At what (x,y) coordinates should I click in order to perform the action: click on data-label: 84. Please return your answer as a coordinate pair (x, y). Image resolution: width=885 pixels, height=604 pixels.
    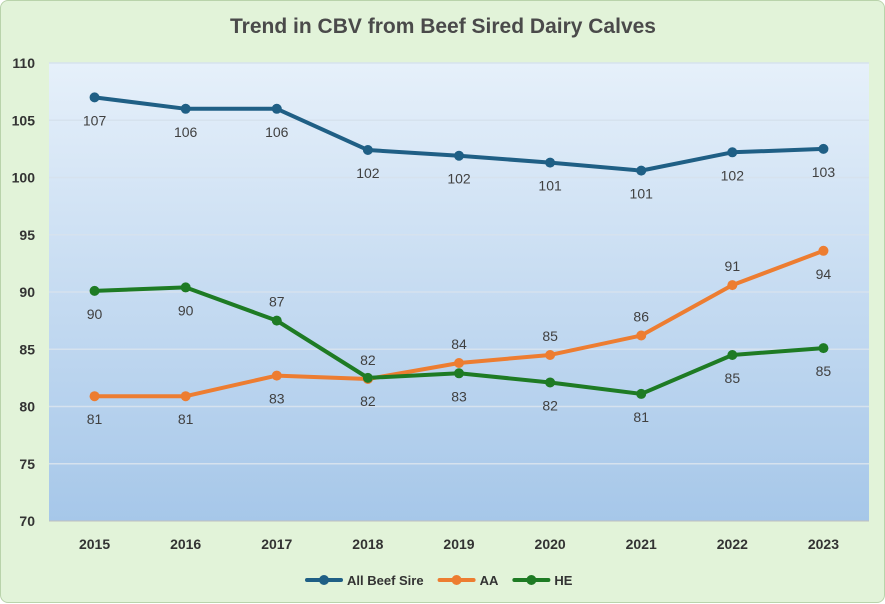
    Looking at the image, I should click on (459, 344).